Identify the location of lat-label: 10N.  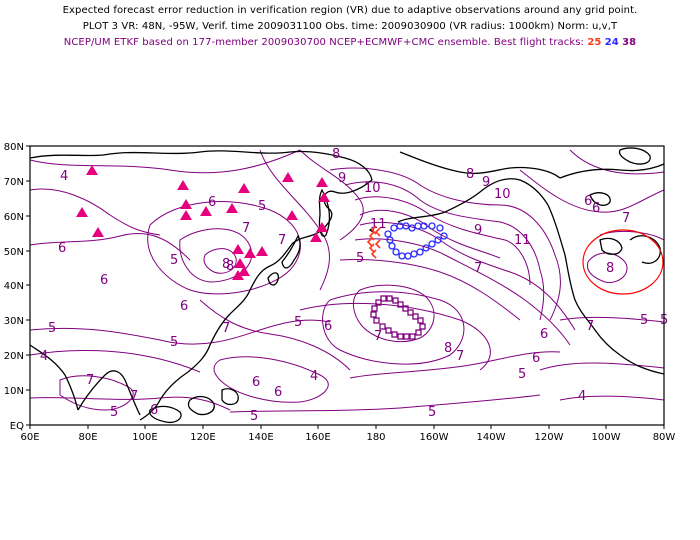
(14, 391).